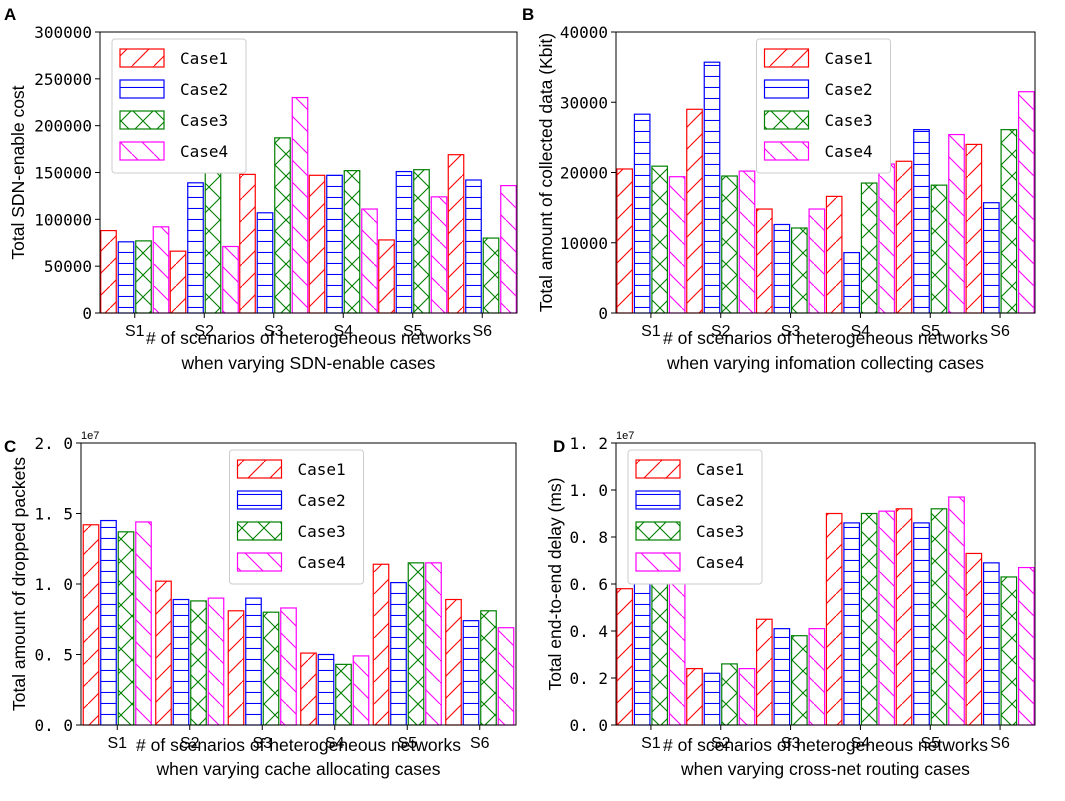 Image resolution: width=1065 pixels, height=801 pixels. I want to click on y-tick-label: 300000, so click(63, 32).